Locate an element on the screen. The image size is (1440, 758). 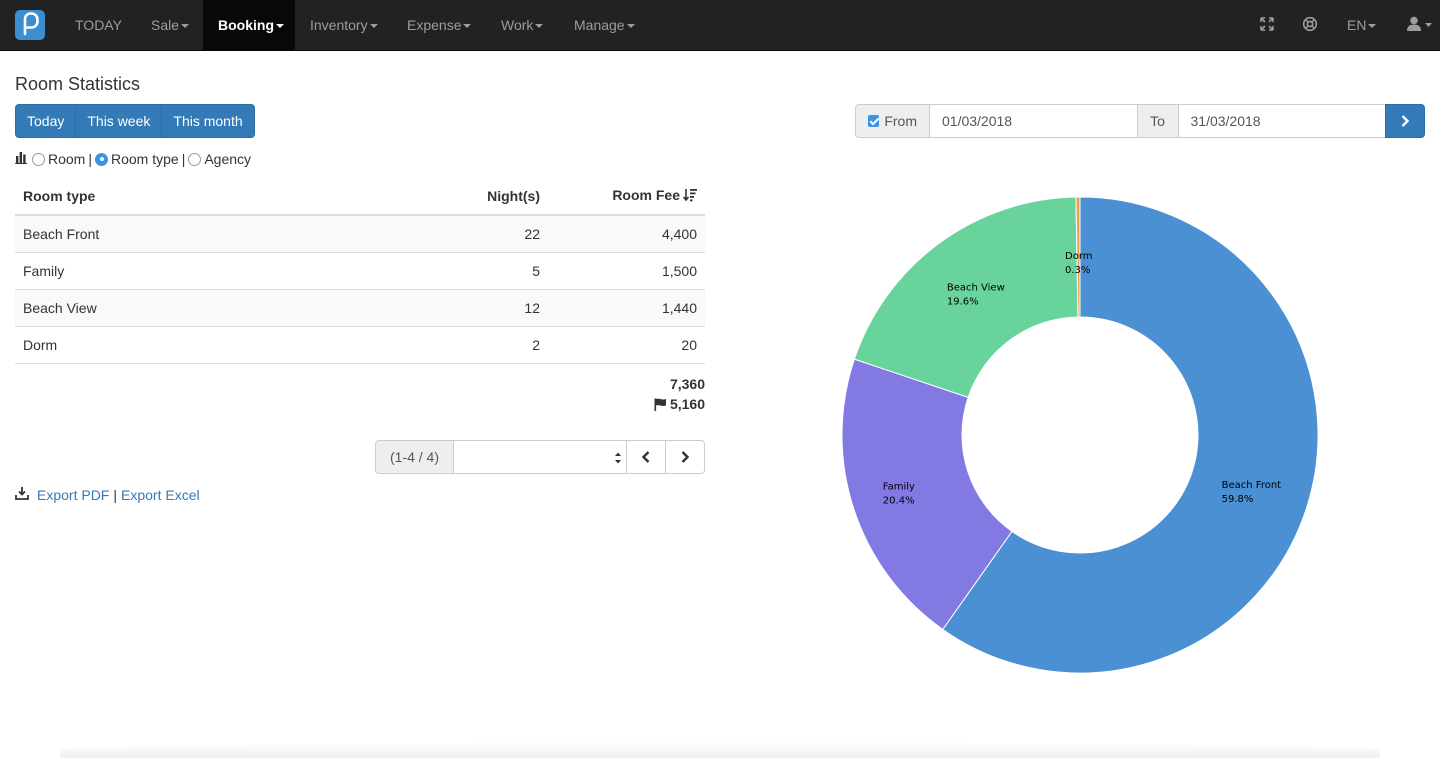
nav-work: Work is located at coordinates (522, 25).